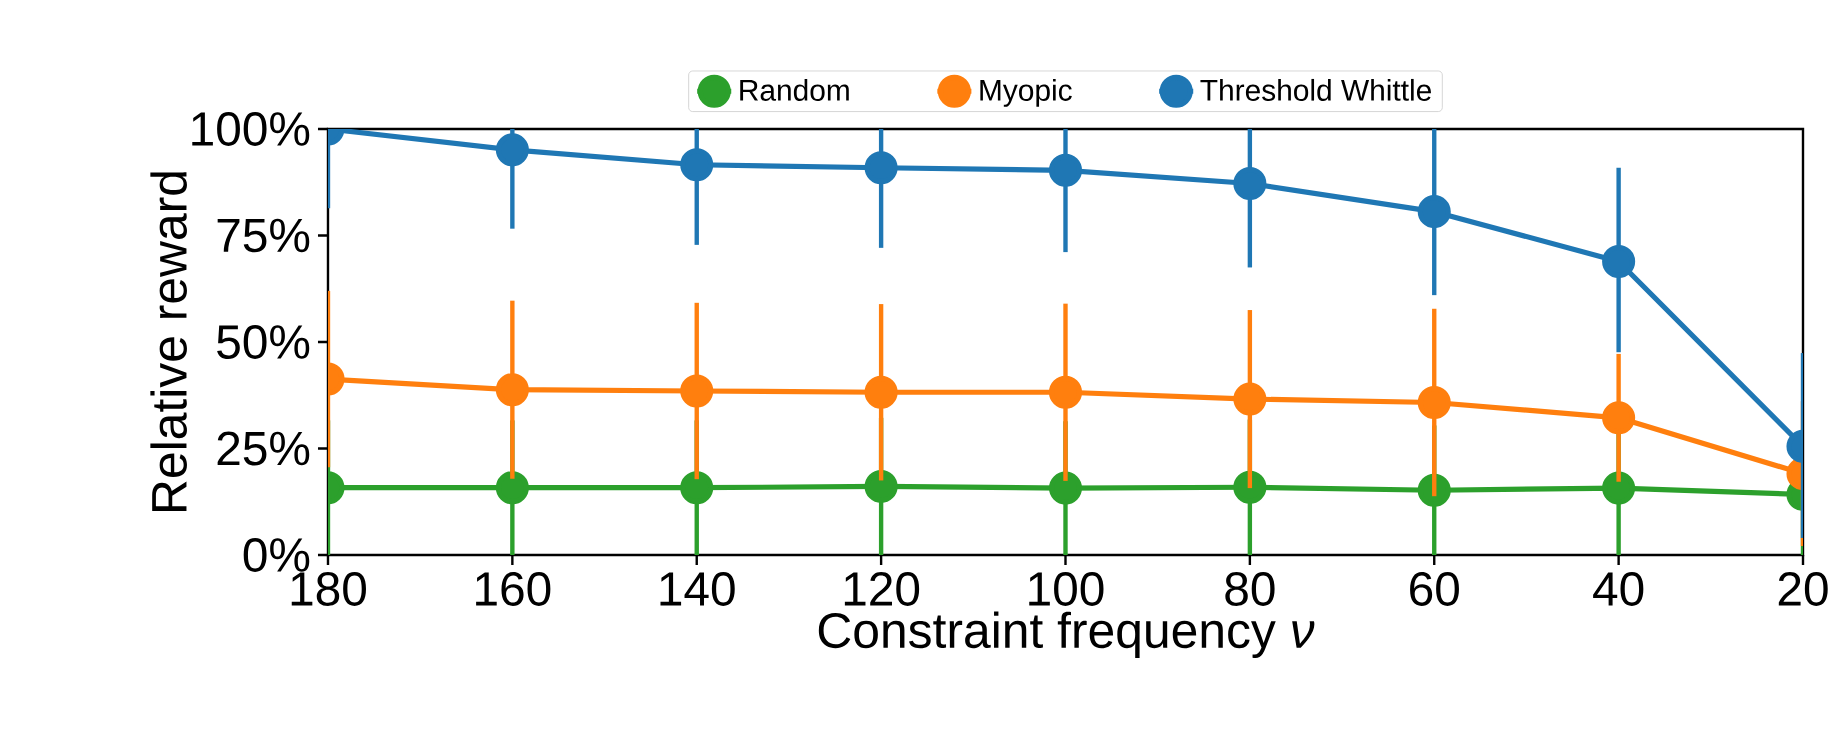 Image resolution: width=1839 pixels, height=747 pixels. Describe the element at coordinates (1250, 589) in the screenshot. I see `x-tick-label: 80` at that location.